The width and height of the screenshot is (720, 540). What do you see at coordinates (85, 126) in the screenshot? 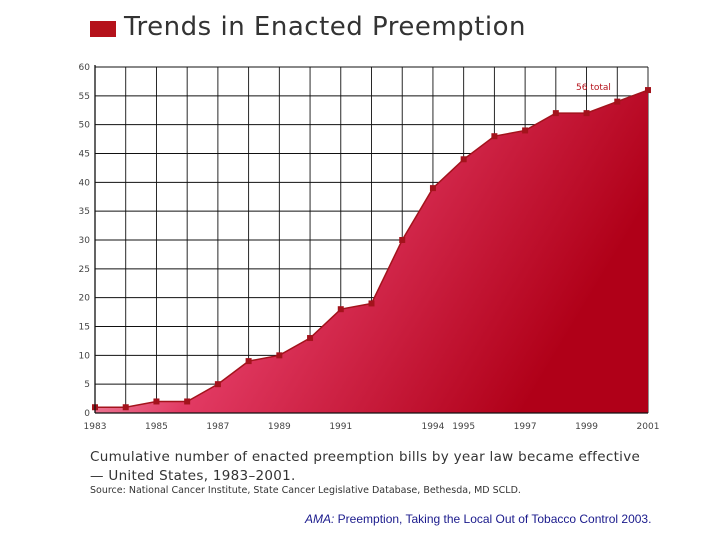
I see `y-tick-label: 50` at bounding box center [85, 126].